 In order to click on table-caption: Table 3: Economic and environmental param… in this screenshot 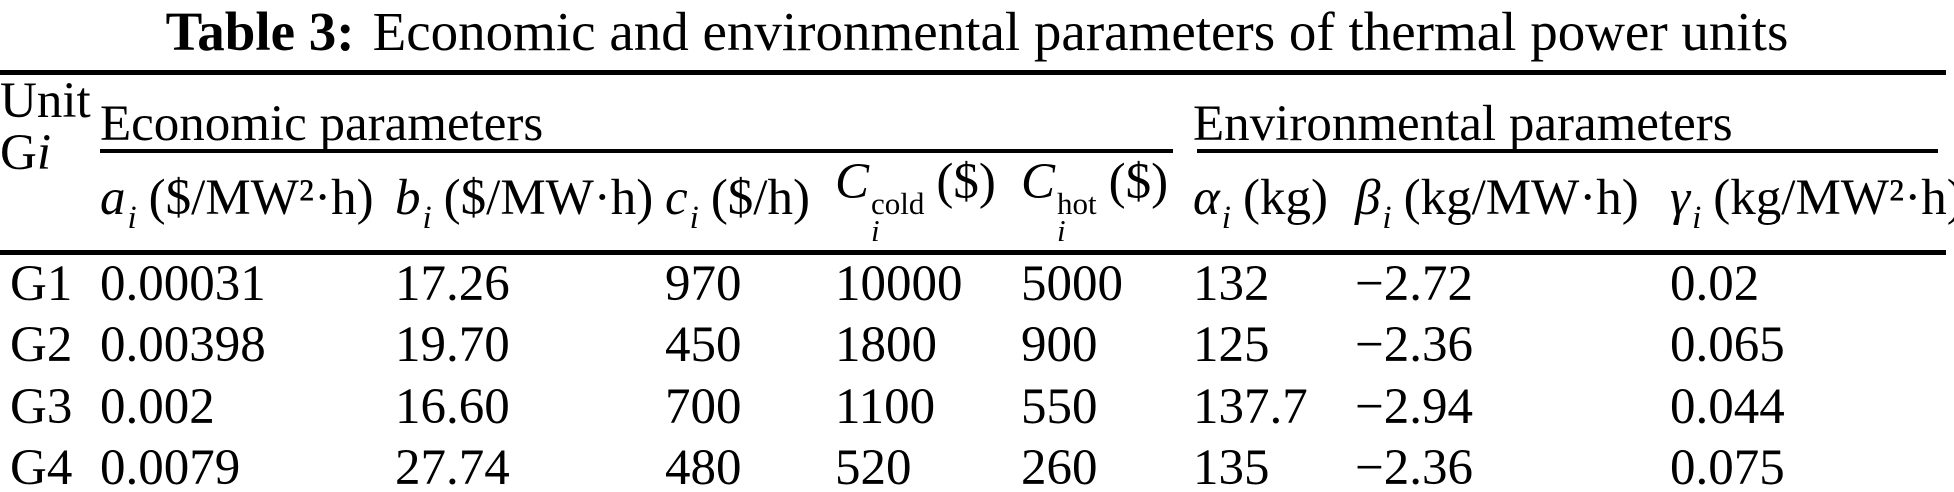, I will do `click(977, 32)`.